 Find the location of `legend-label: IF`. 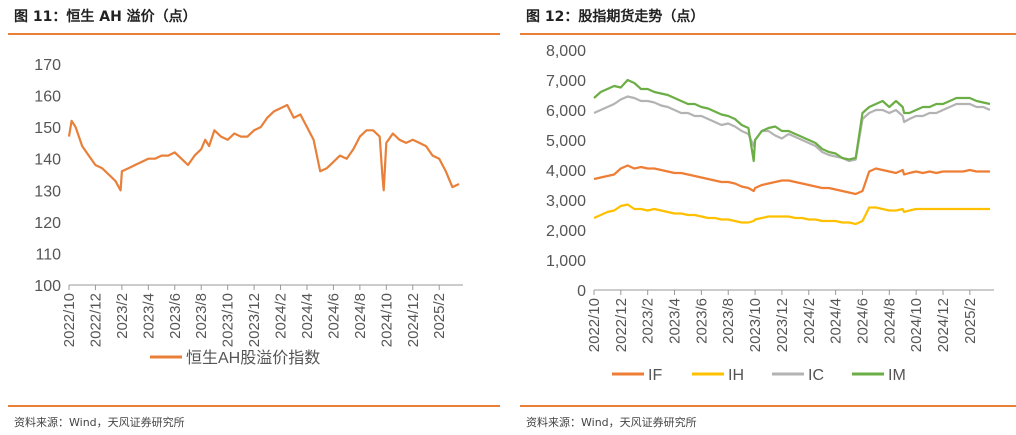

legend-label: IF is located at coordinates (655, 375).